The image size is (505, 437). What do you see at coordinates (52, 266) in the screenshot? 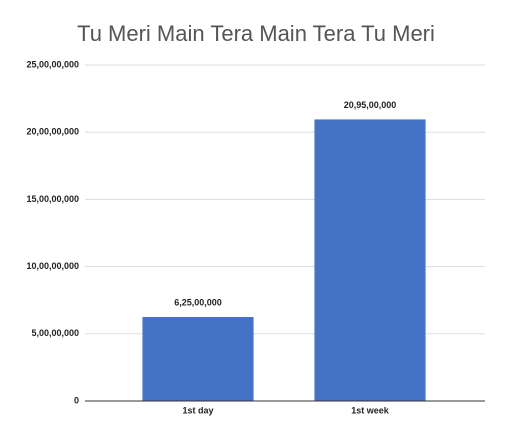
I see `y-tick-label: 10,00,00,000` at bounding box center [52, 266].